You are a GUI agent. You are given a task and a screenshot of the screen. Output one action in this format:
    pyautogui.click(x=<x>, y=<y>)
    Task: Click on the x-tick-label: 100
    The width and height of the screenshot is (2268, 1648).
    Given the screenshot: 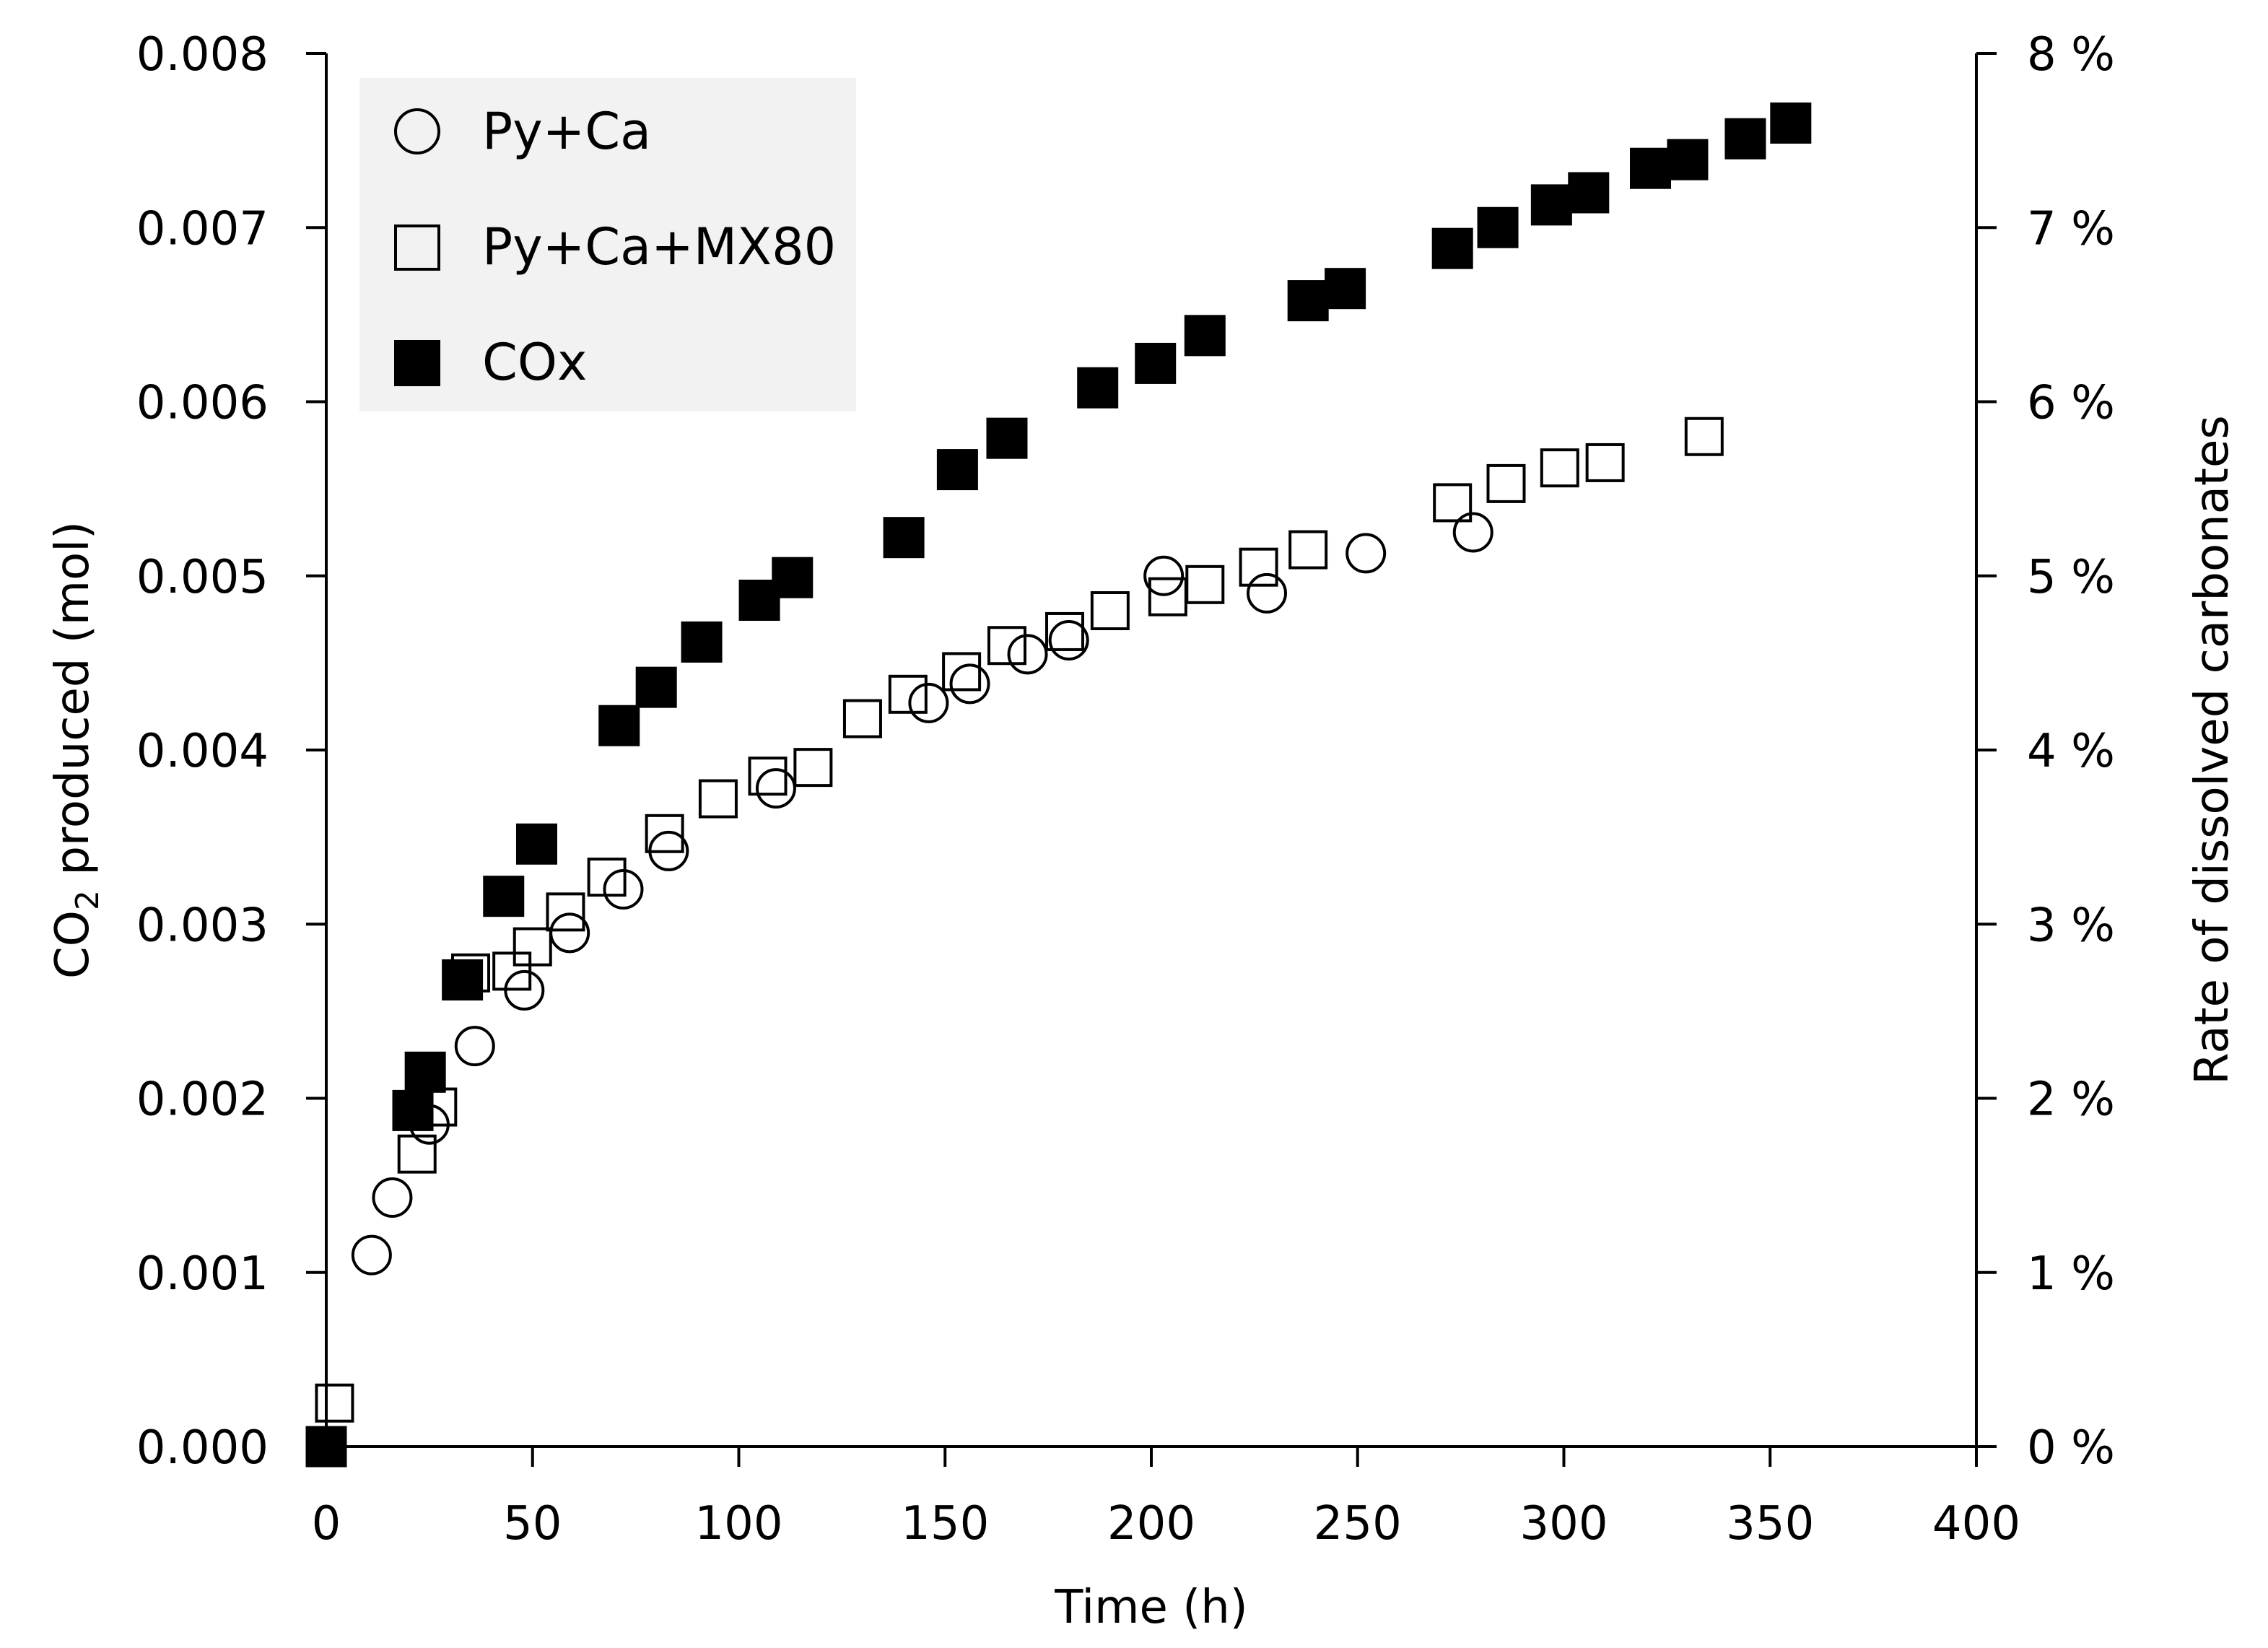 What is the action you would take?
    pyautogui.click(x=738, y=1524)
    